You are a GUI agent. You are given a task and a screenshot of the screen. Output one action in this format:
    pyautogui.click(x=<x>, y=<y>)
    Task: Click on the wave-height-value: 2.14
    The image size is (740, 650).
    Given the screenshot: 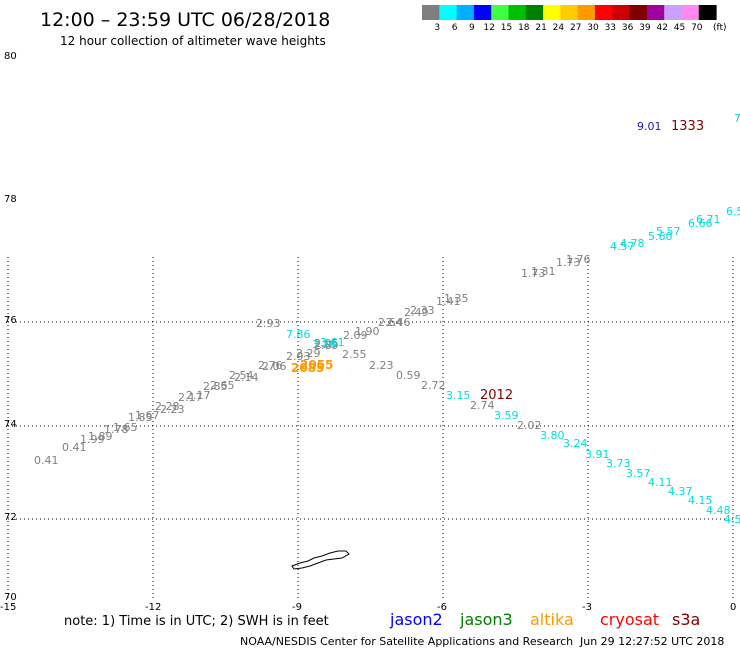 What is the action you would take?
    pyautogui.click(x=246, y=377)
    